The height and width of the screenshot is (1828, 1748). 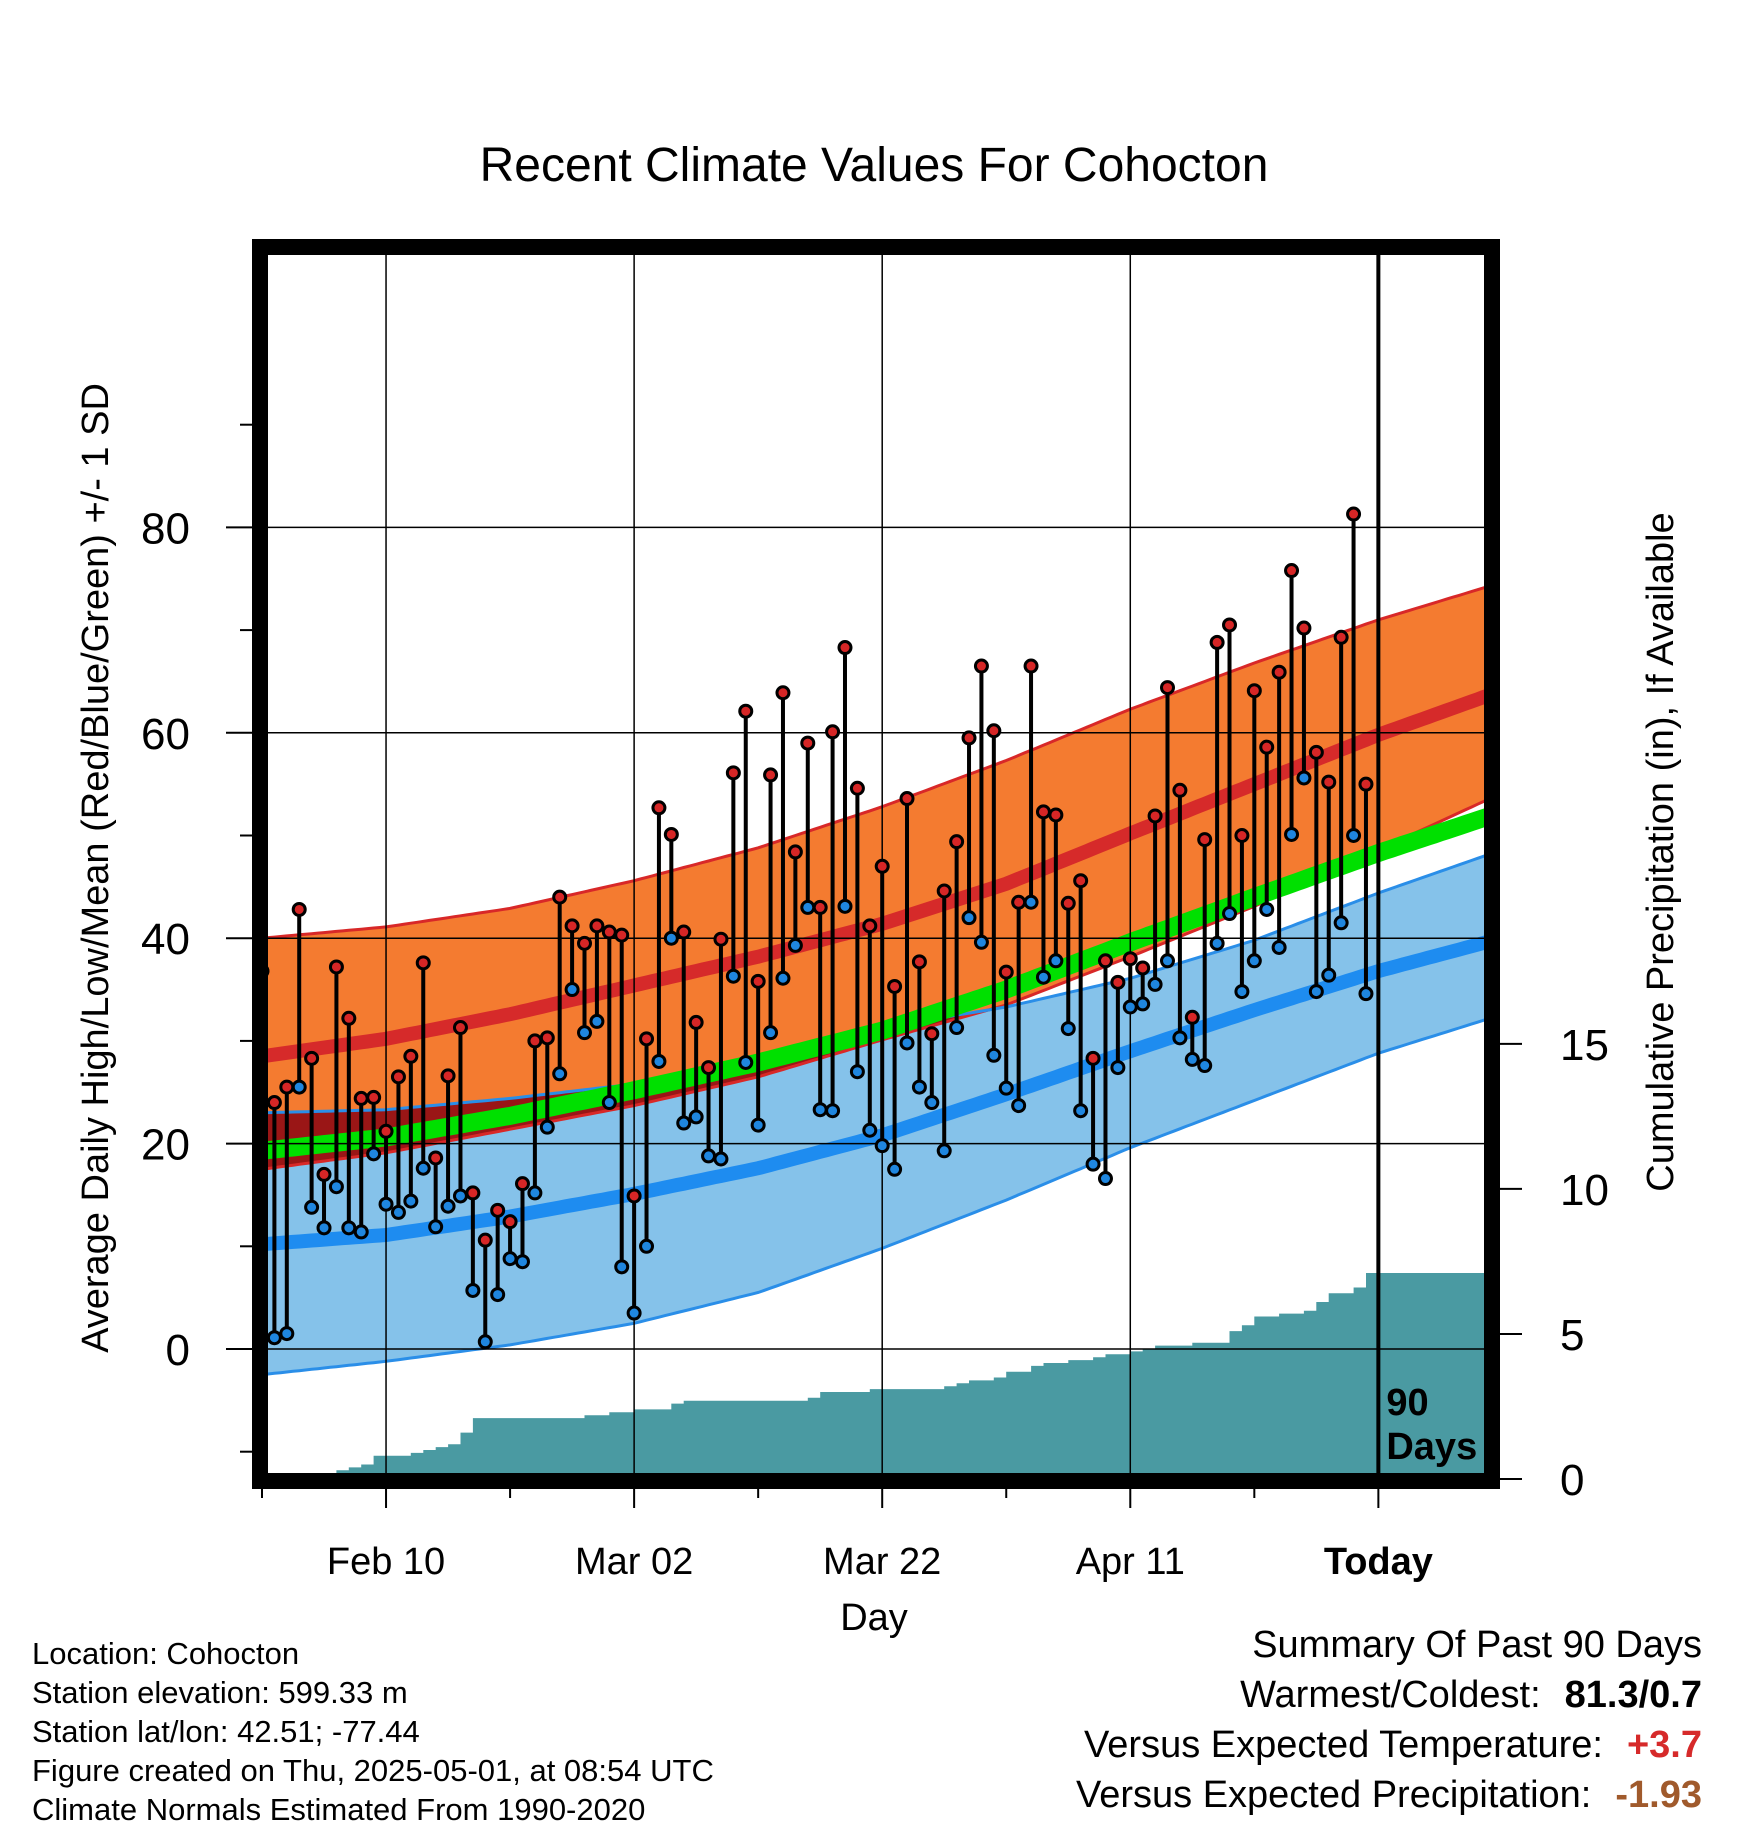 I want to click on warmest-value: 81.3/0.7, so click(x=1633, y=1695).